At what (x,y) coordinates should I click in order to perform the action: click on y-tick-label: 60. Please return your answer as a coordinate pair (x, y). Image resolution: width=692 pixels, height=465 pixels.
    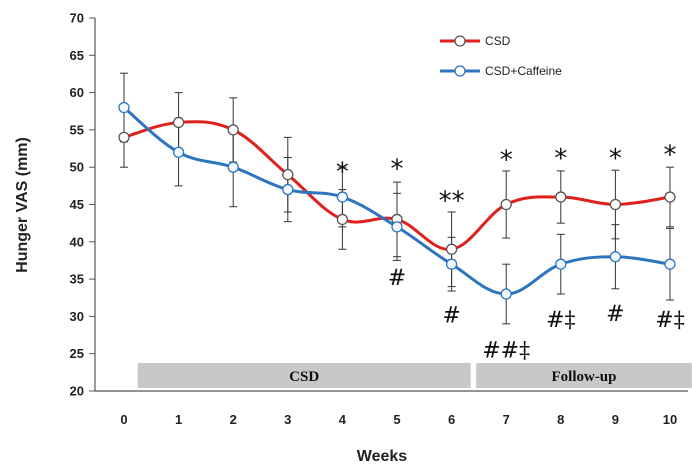
    Looking at the image, I should click on (77, 92).